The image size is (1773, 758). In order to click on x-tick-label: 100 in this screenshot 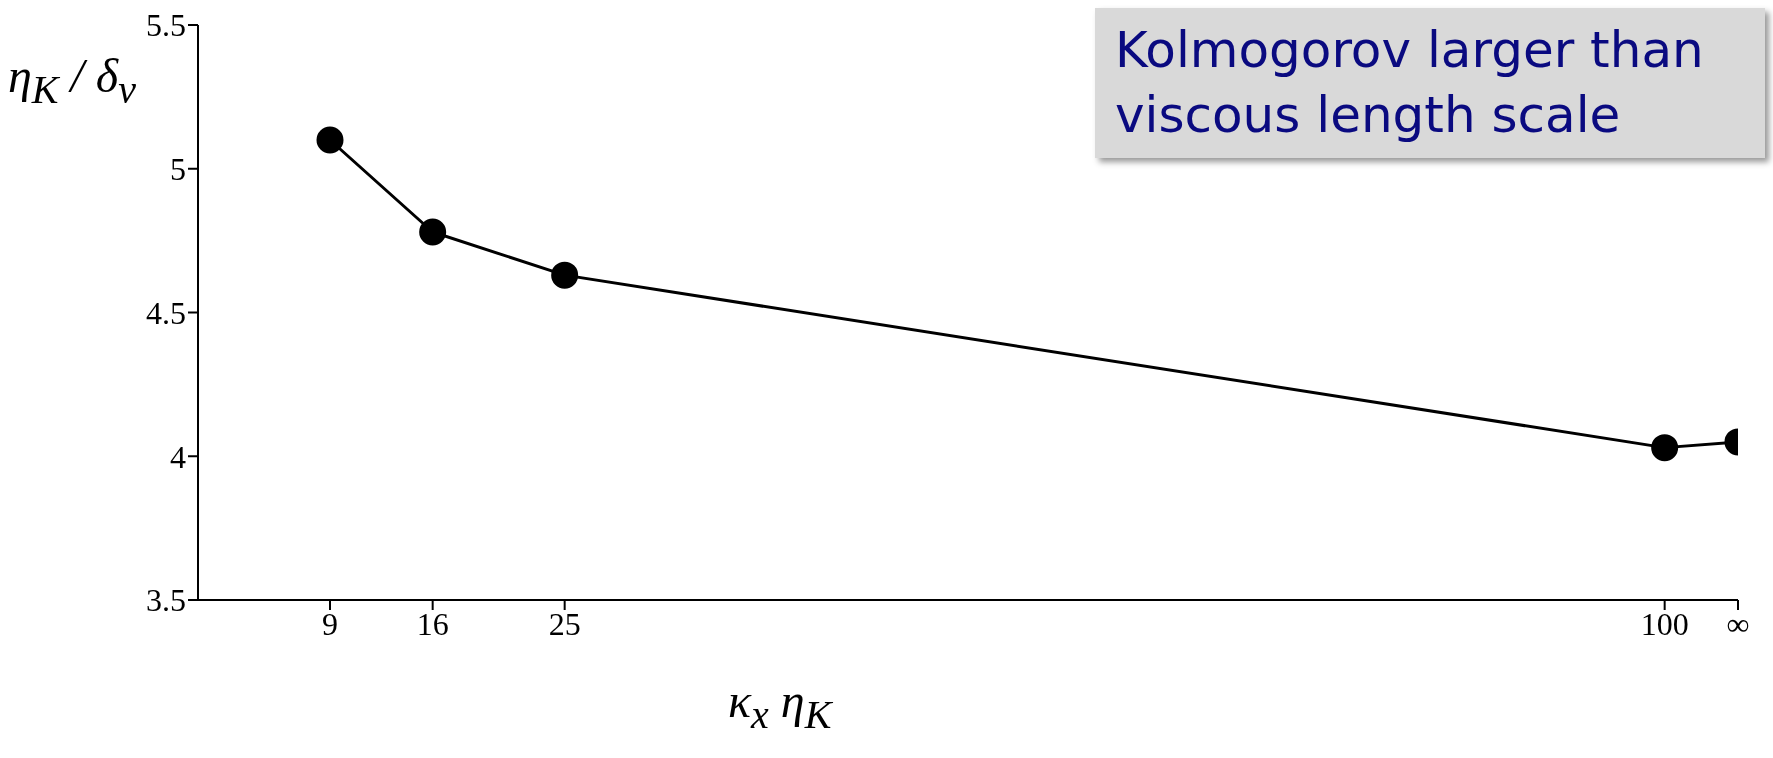, I will do `click(1664, 623)`.